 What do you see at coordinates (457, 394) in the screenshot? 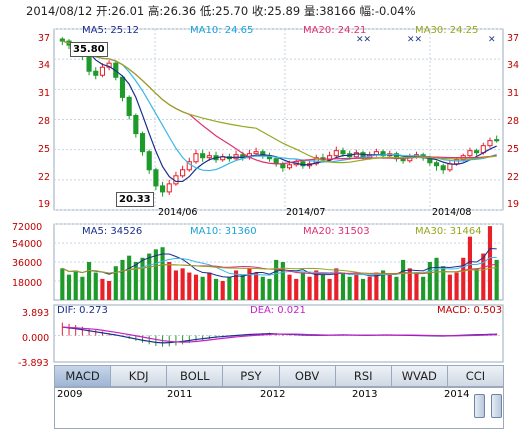
I see `navigator-year: 2014` at bounding box center [457, 394].